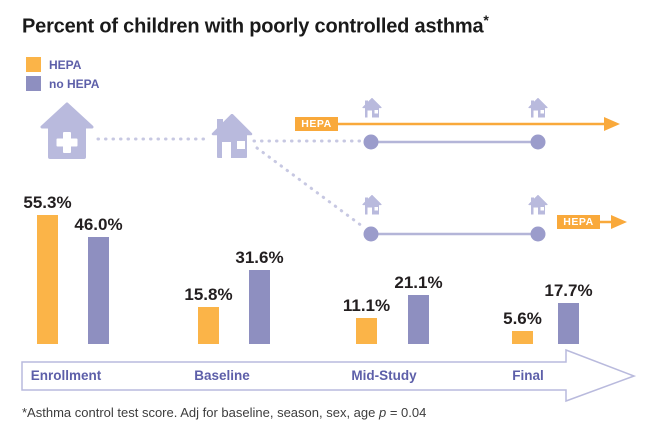 Image resolution: width=648 pixels, height=432 pixels. Describe the element at coordinates (222, 375) in the screenshot. I see `stage-label-baseline: Baseline` at that location.